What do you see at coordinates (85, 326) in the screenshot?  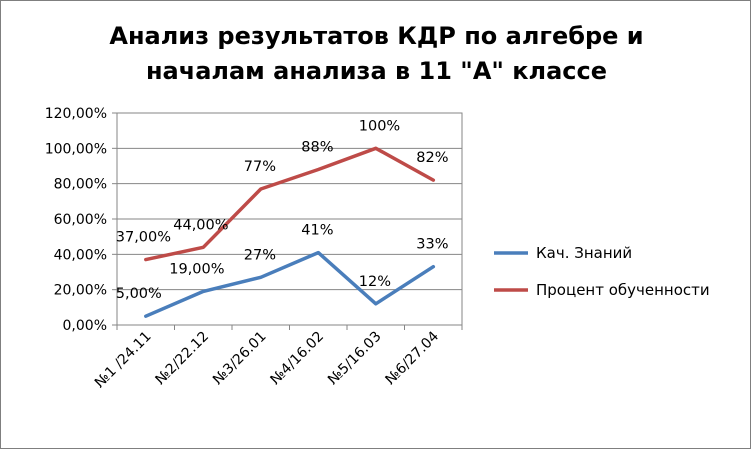 I see `y-tick-label: 0,00%` at bounding box center [85, 326].